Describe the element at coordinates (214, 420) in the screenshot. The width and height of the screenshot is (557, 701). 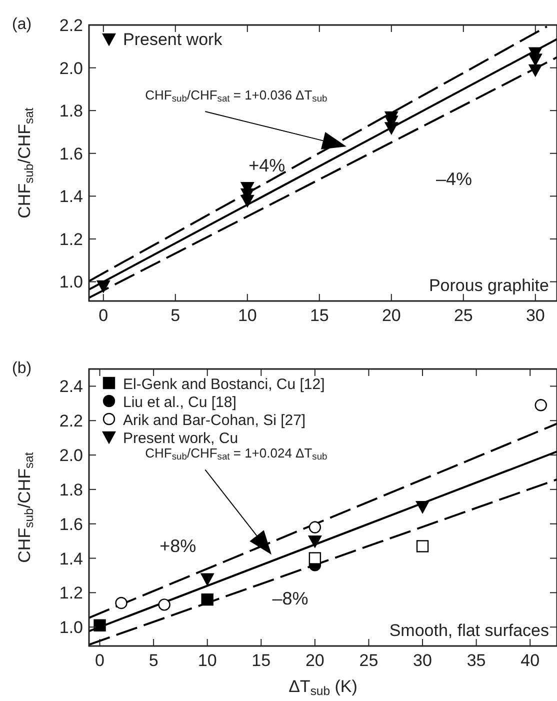
I see `legend-label: Arik and Bar-Cohan, Si [27]` at that location.